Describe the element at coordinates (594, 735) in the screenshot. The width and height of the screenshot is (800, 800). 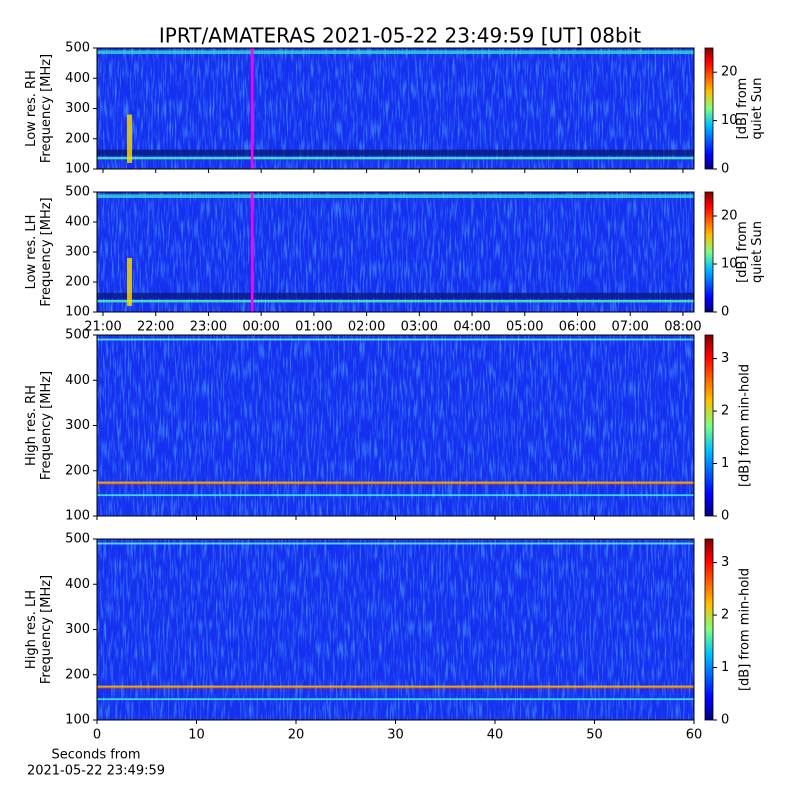
I see `x-tick-label: 50` at that location.